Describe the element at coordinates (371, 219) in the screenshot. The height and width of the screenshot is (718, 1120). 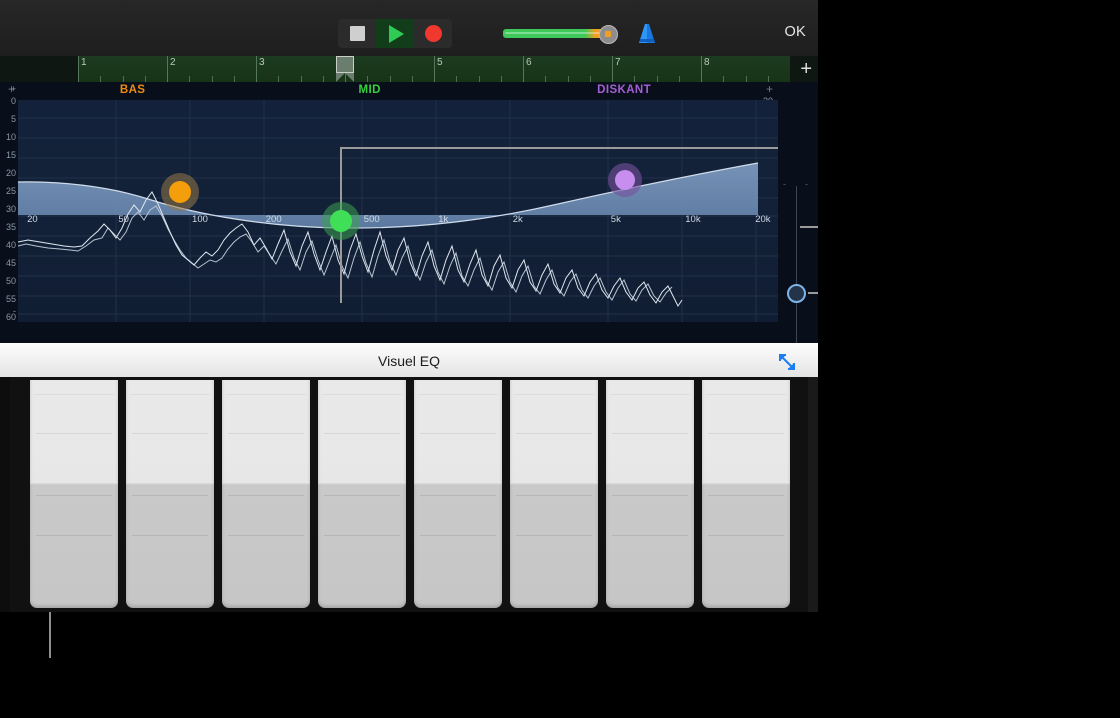
I see `freq-tick-500: 500` at that location.